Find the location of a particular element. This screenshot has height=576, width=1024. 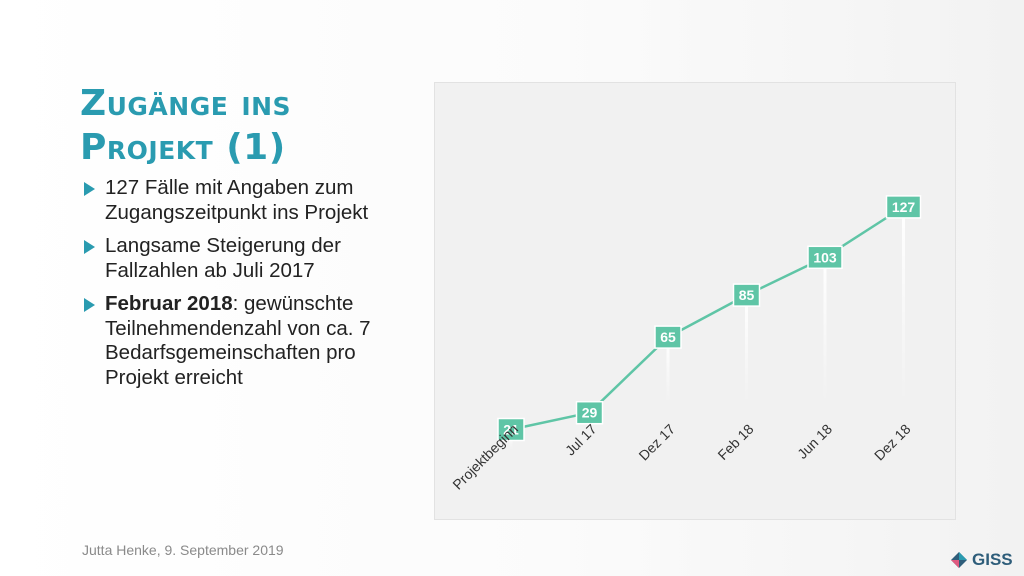

data-label-text: 29 is located at coordinates (590, 413).